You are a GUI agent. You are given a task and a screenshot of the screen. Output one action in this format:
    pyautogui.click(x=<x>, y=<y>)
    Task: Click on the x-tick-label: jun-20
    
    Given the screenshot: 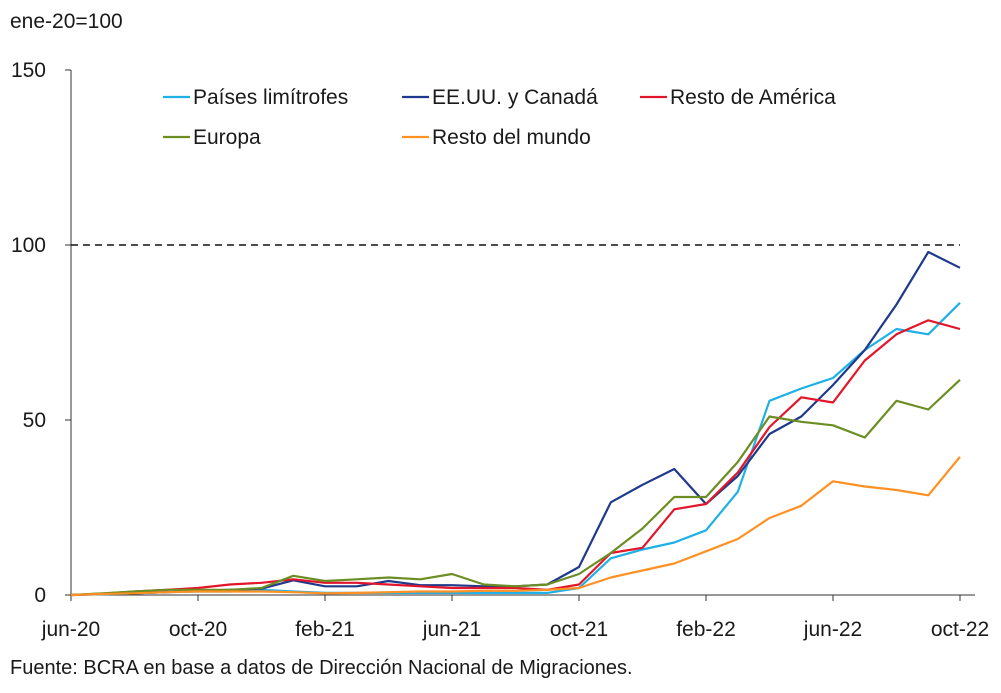 What is the action you would take?
    pyautogui.click(x=70, y=629)
    